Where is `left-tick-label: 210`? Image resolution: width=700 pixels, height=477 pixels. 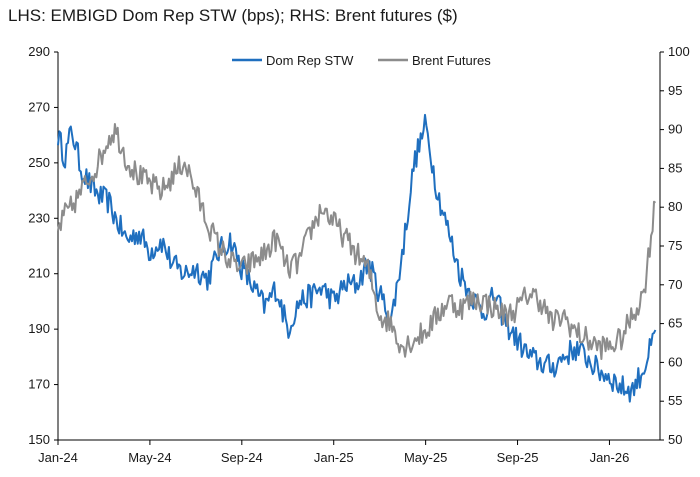
left-tick-label: 210 is located at coordinates (39, 273).